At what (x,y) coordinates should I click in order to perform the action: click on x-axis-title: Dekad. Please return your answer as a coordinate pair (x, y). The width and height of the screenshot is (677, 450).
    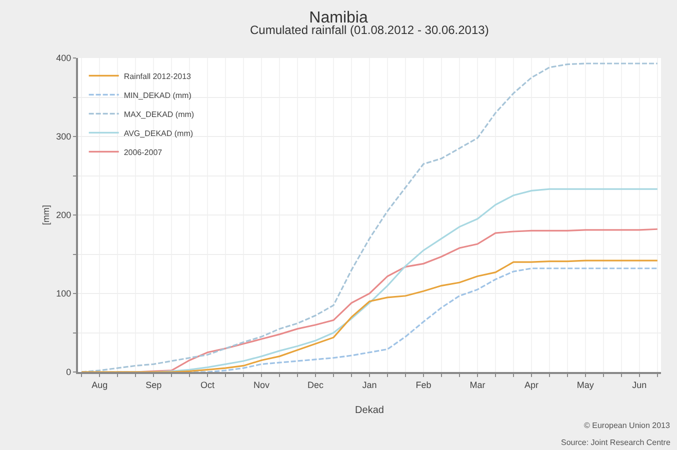
    Looking at the image, I should click on (369, 410).